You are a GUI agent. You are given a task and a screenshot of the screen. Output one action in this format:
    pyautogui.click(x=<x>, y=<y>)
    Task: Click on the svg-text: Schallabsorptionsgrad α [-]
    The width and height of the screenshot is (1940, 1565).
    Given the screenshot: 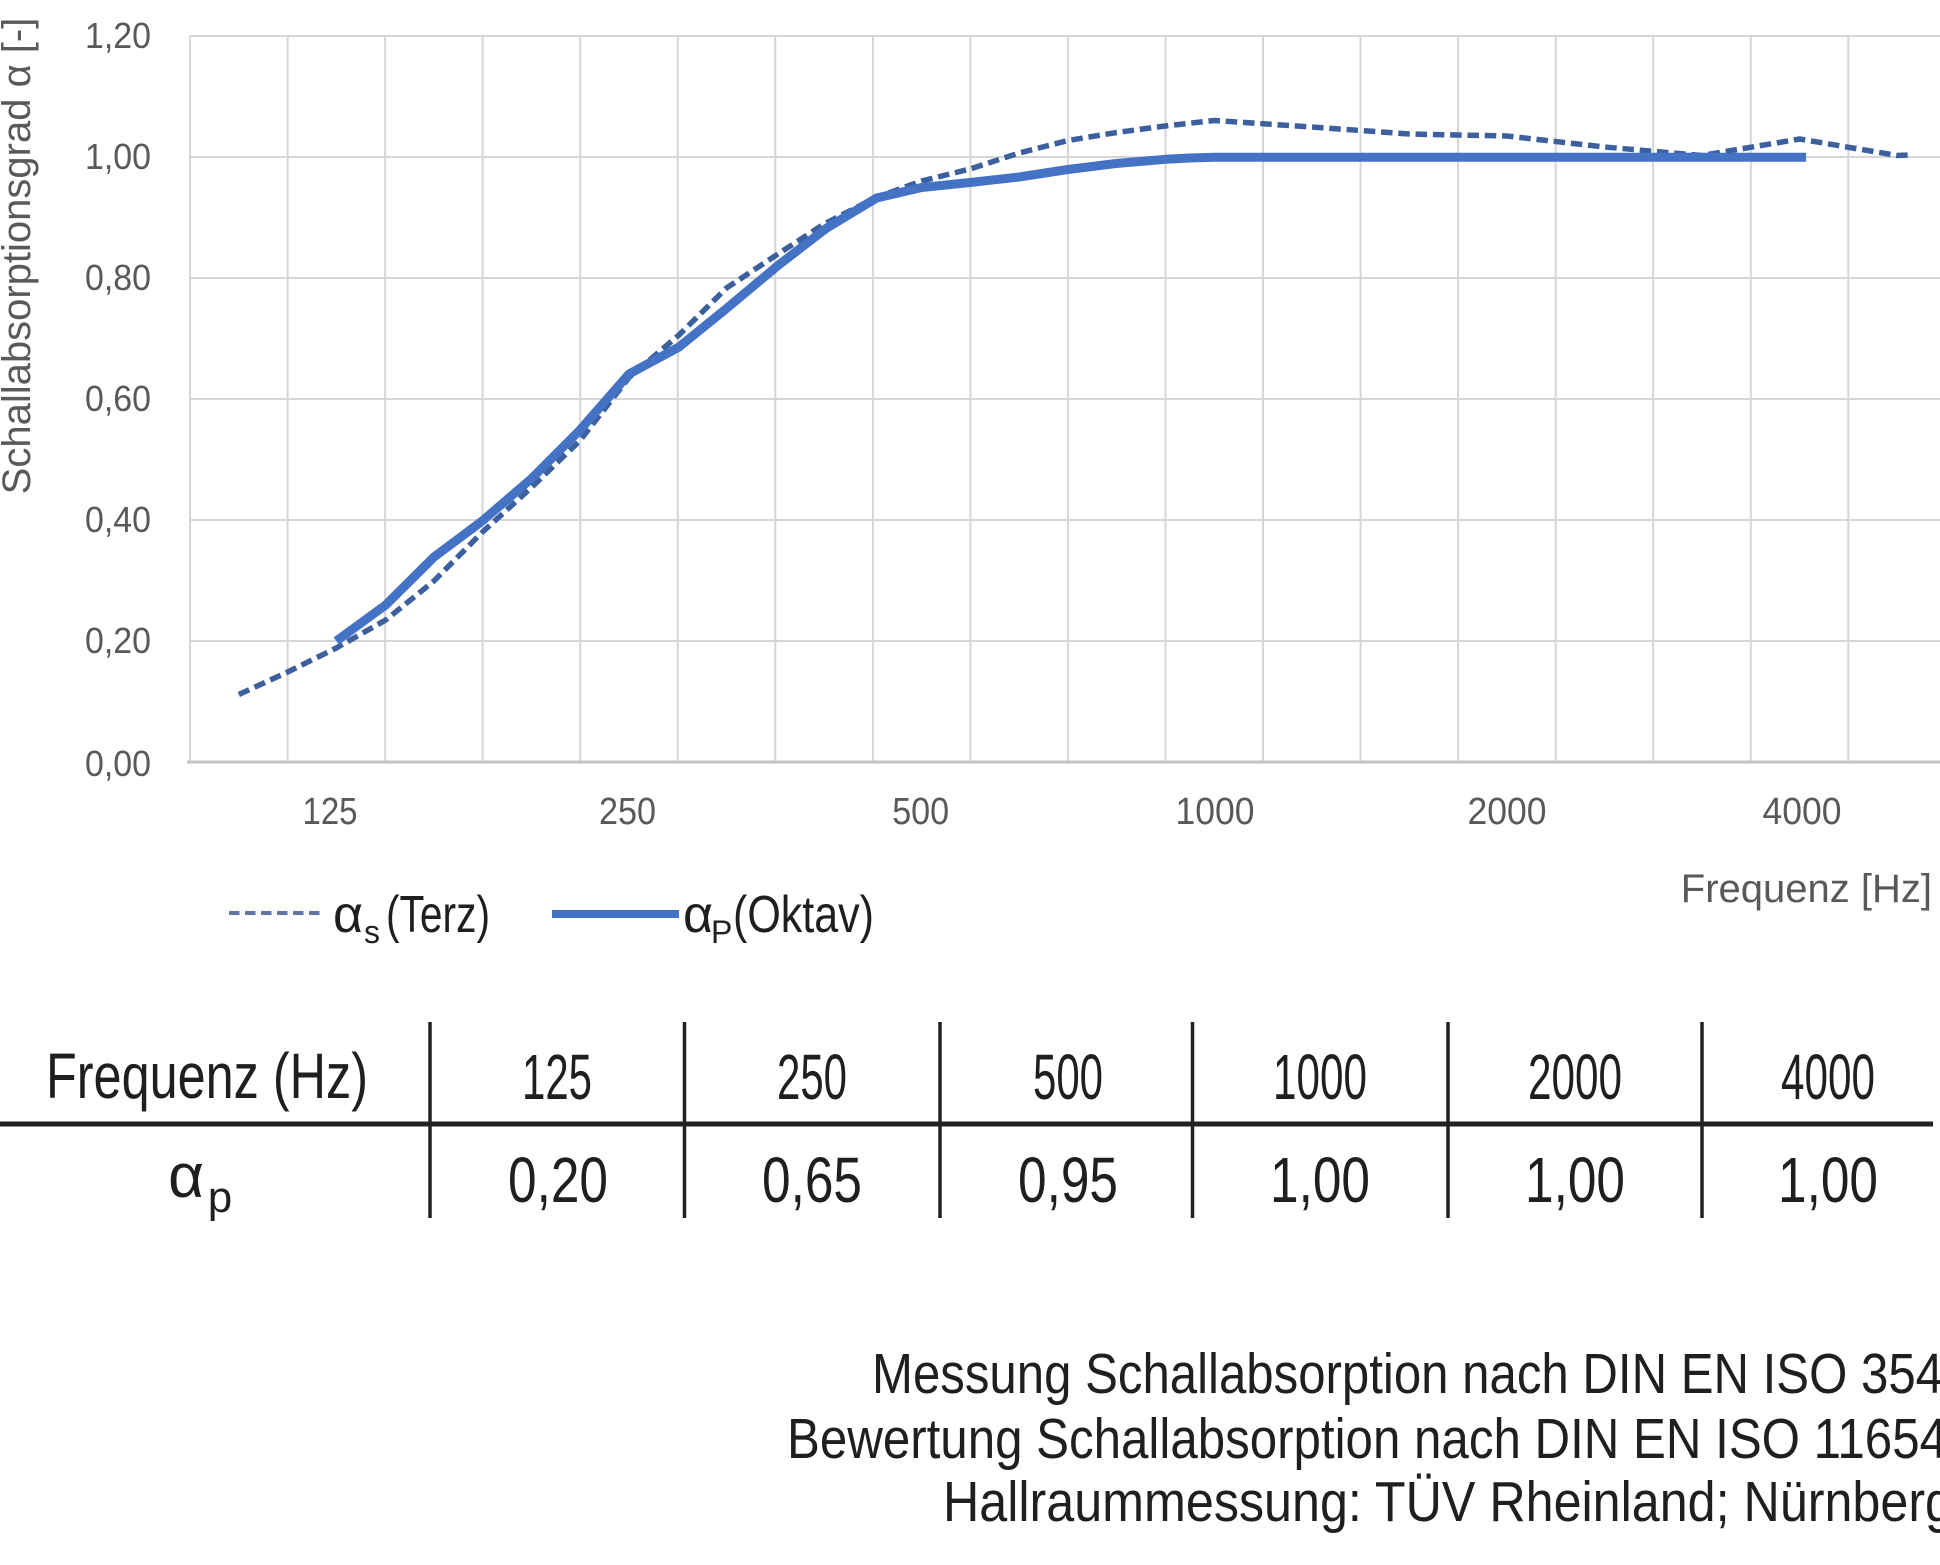 What is the action you would take?
    pyautogui.click(x=19, y=256)
    